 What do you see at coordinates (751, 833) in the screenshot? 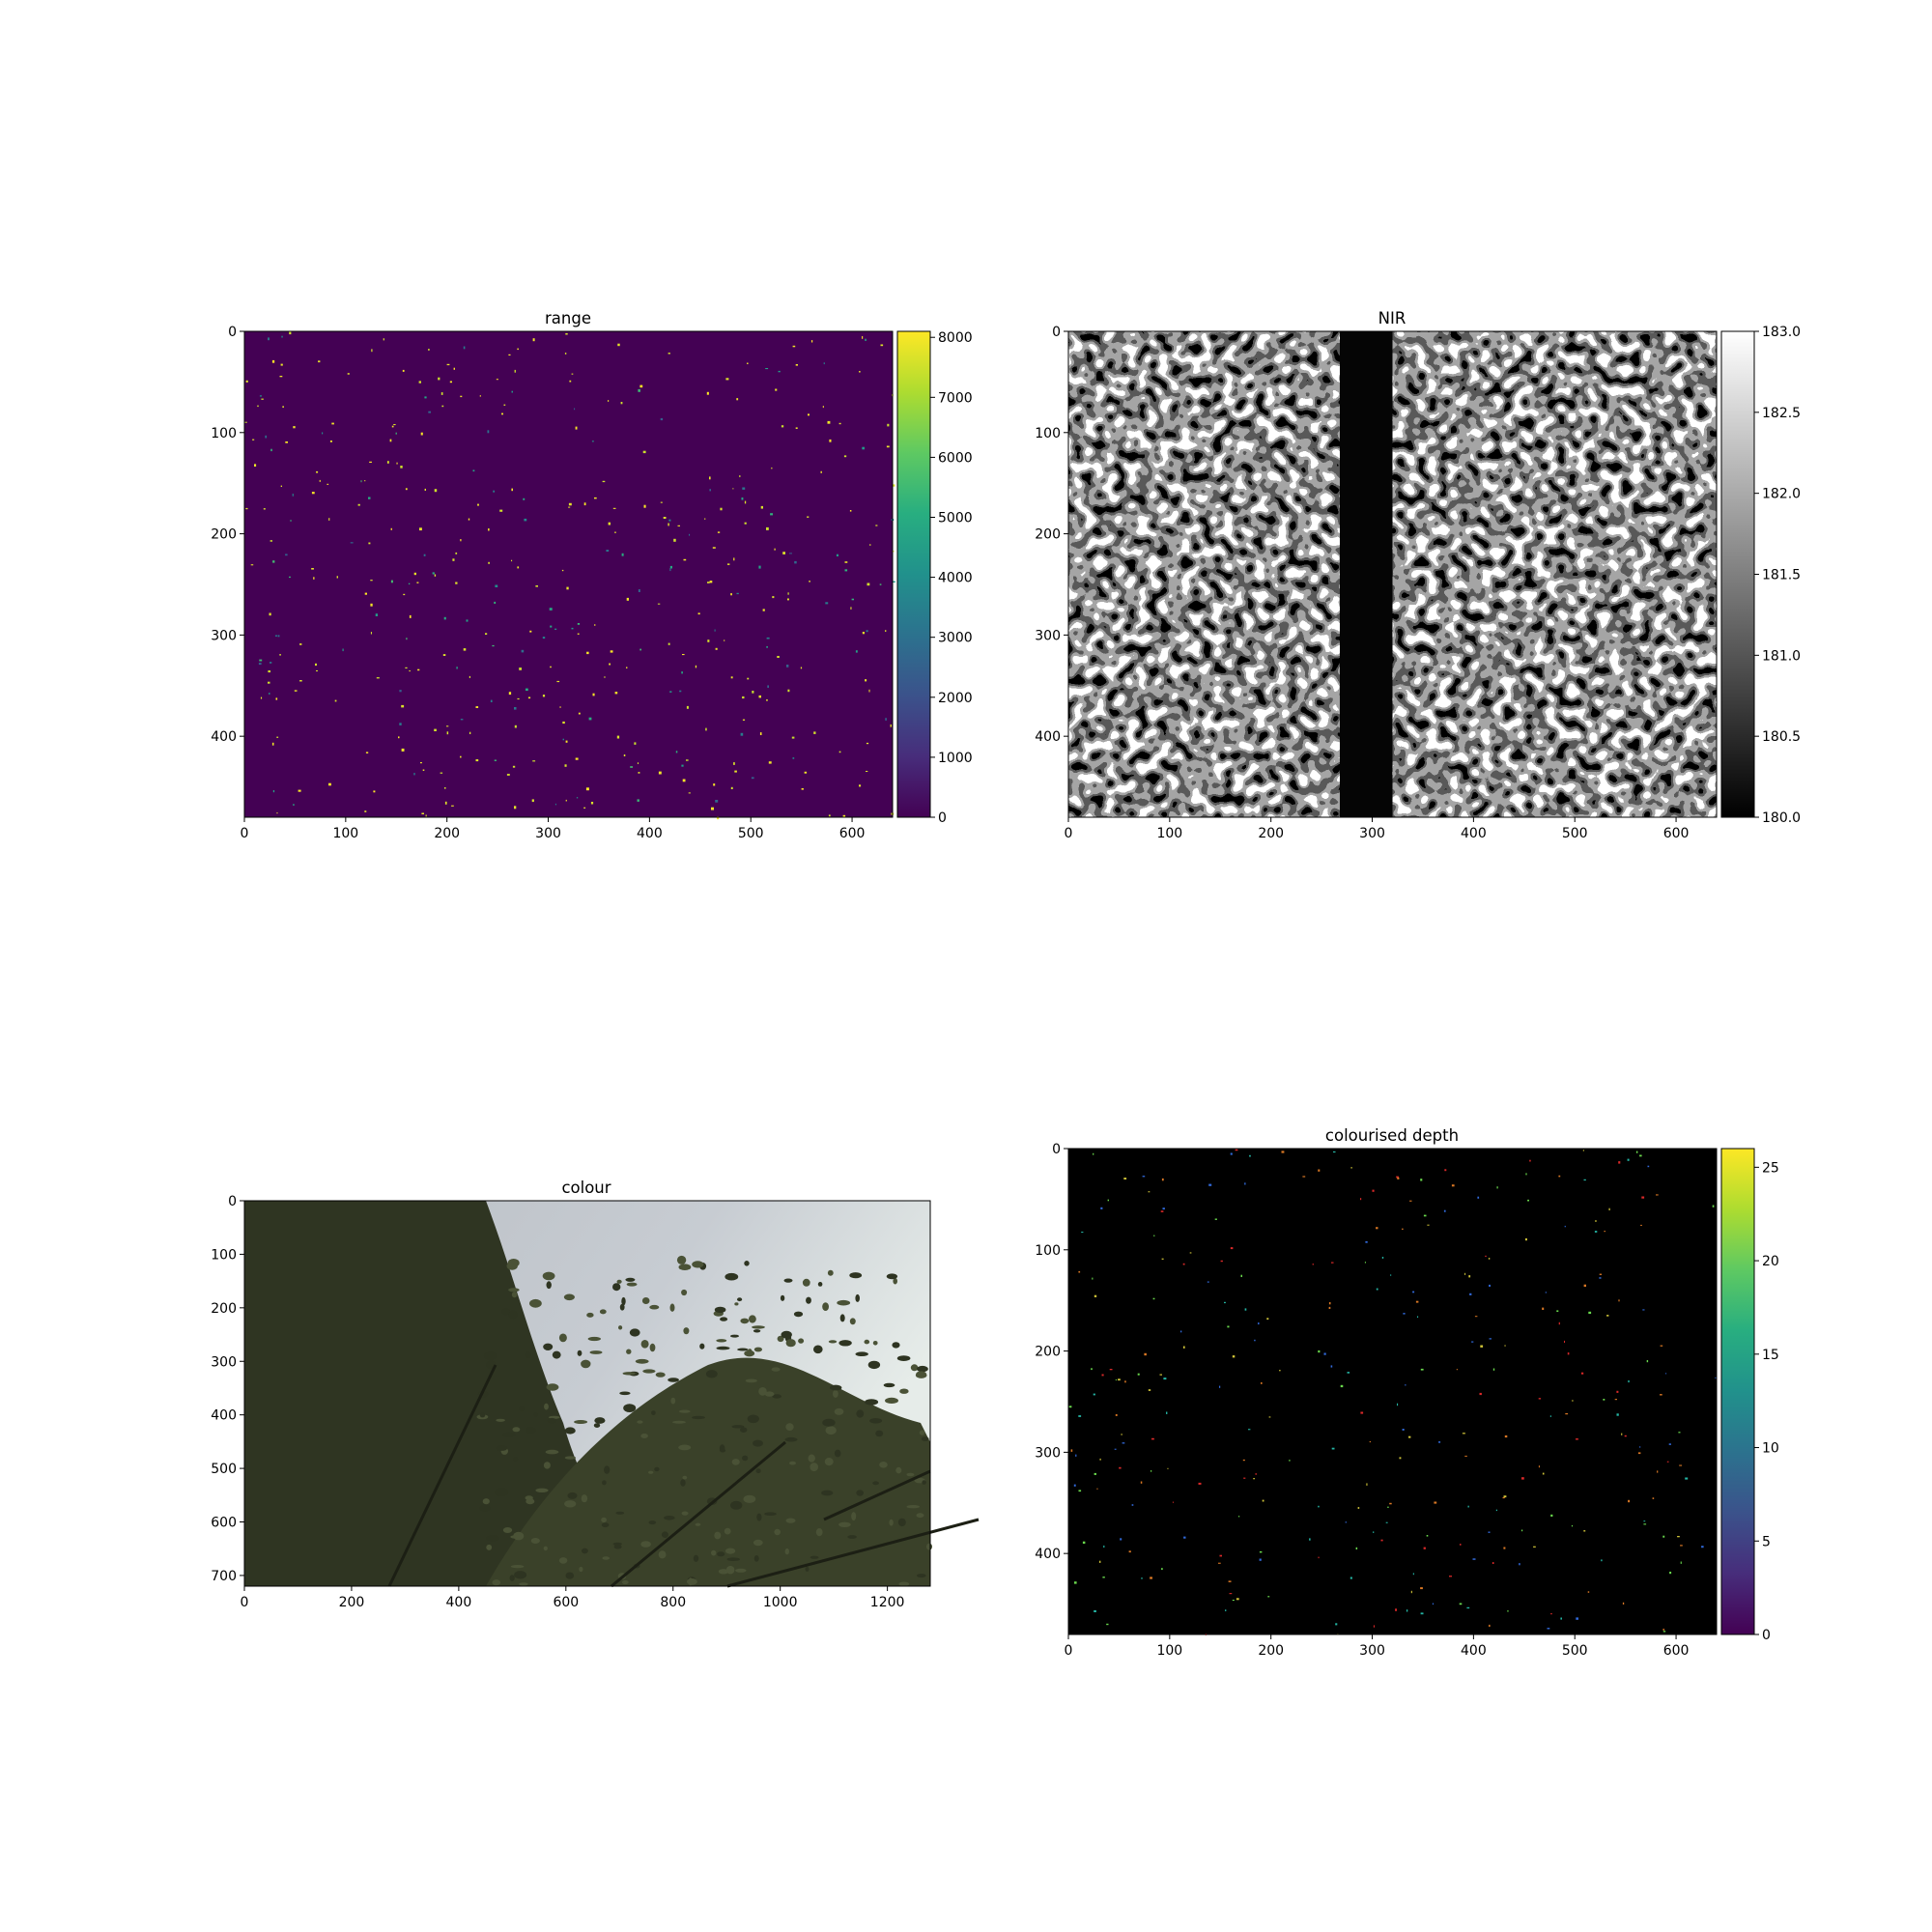
I see `range-x-tick-label: 500` at bounding box center [751, 833].